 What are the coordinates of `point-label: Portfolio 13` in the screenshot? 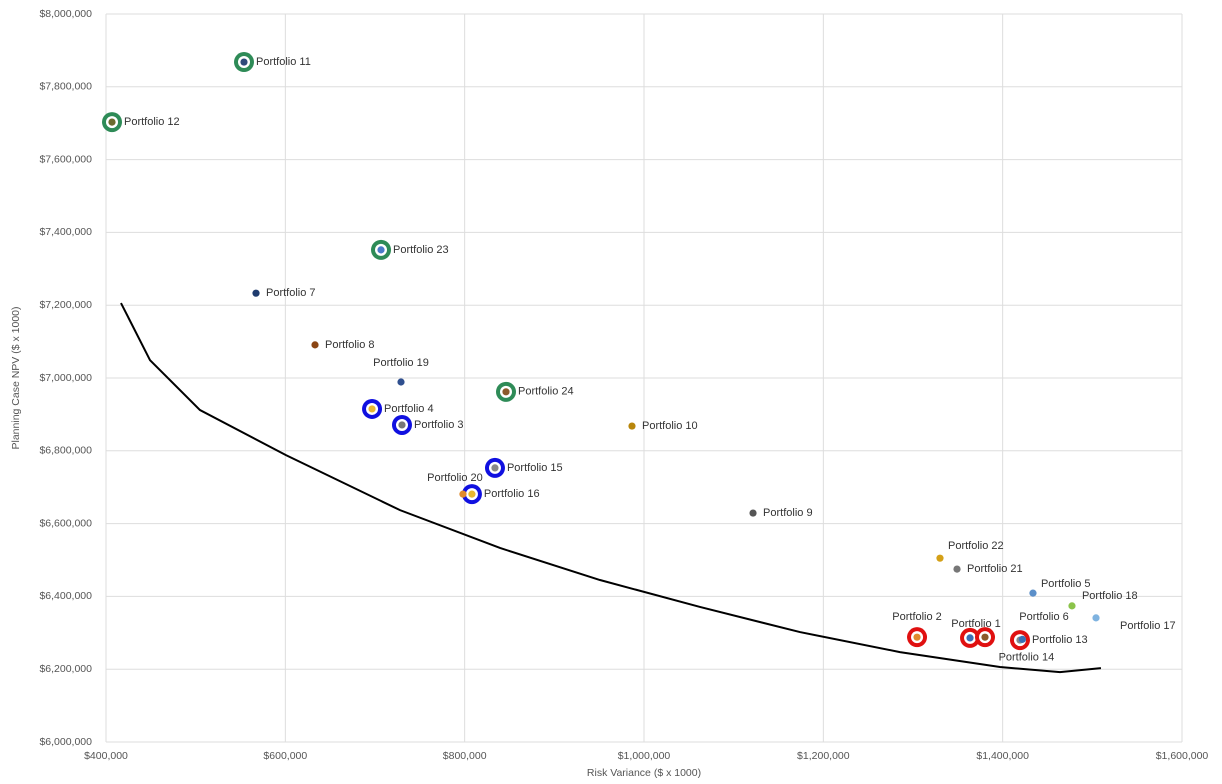 It's located at (1060, 640).